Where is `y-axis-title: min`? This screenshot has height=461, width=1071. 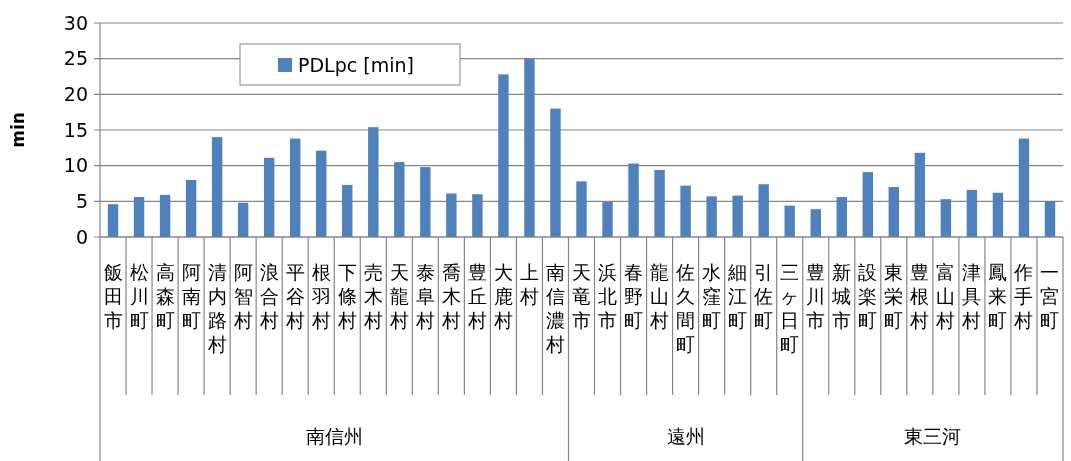 y-axis-title: min is located at coordinates (18, 130).